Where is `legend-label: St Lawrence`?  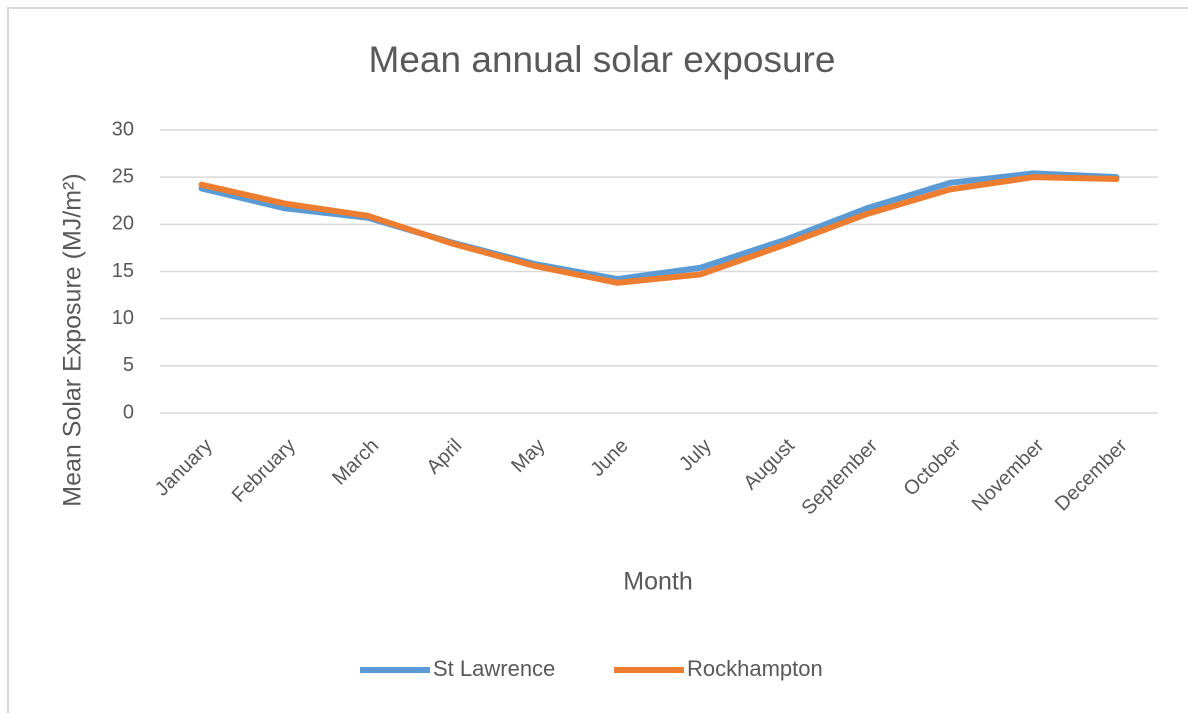
legend-label: St Lawrence is located at coordinates (494, 668).